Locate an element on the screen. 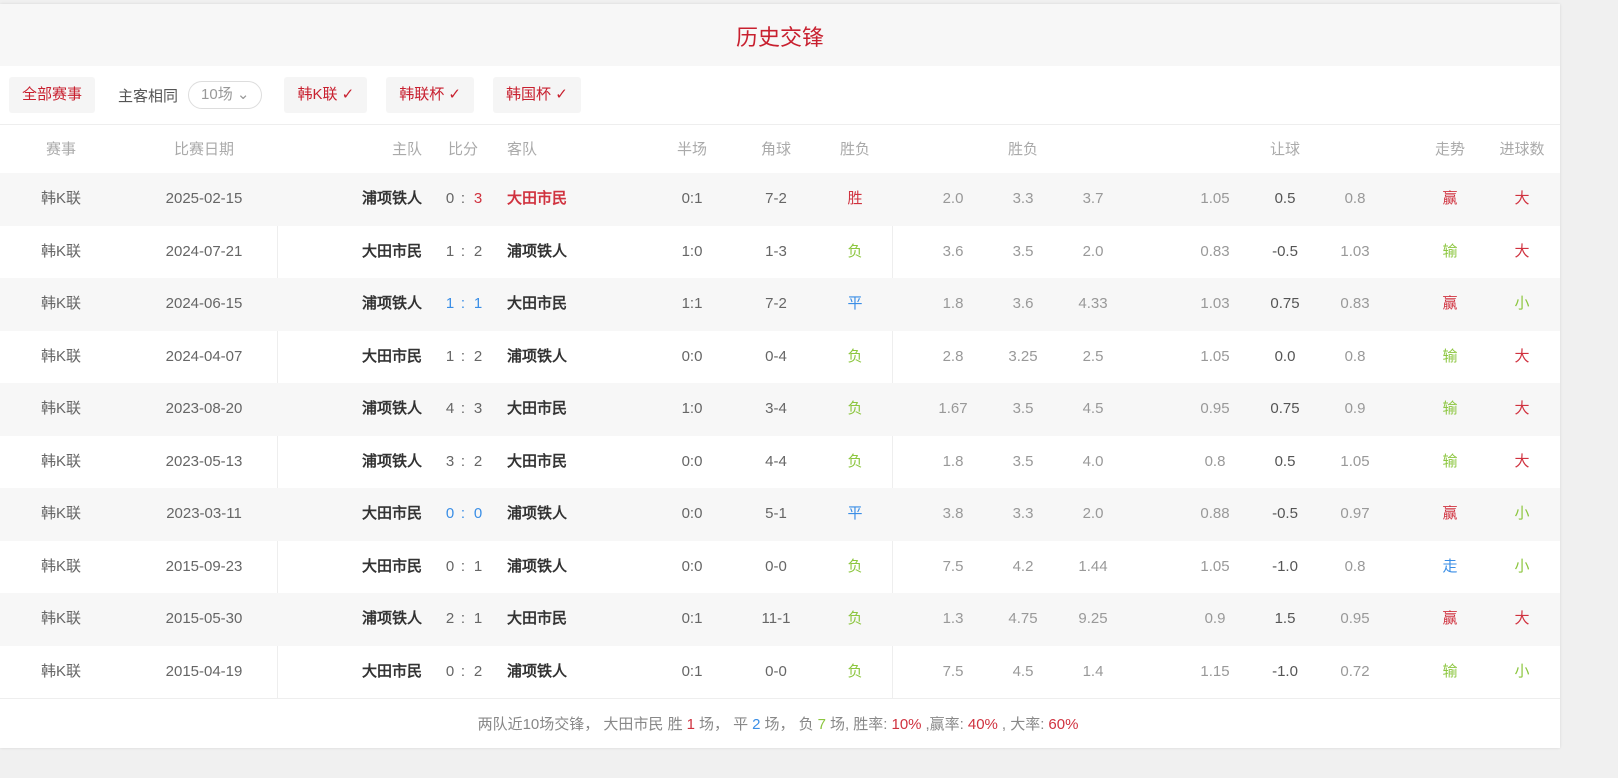 The width and height of the screenshot is (1618, 778). handicap-line: -1.0 is located at coordinates (1285, 671).